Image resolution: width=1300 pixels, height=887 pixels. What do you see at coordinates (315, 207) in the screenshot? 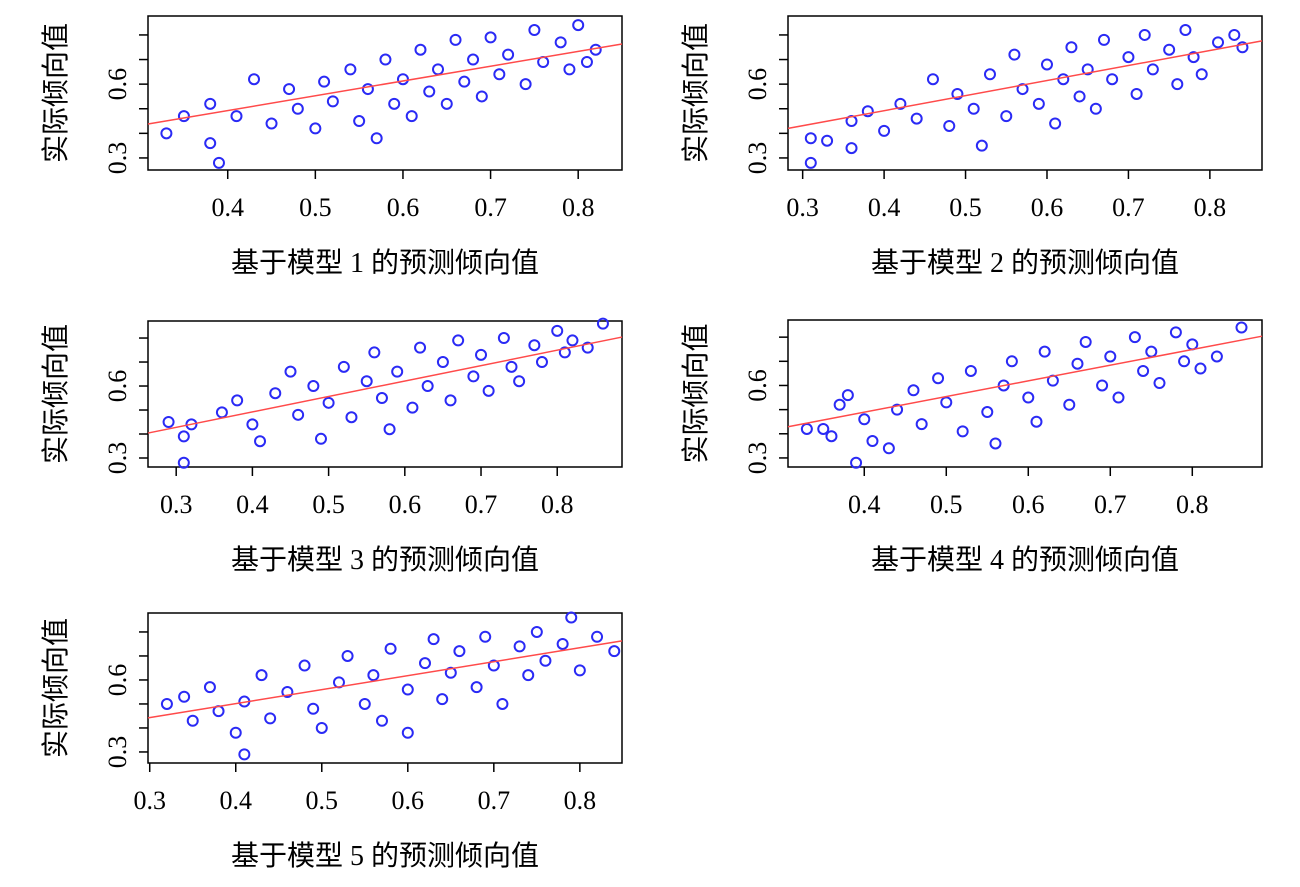
I see `x-tick-label: 0.5` at bounding box center [315, 207].